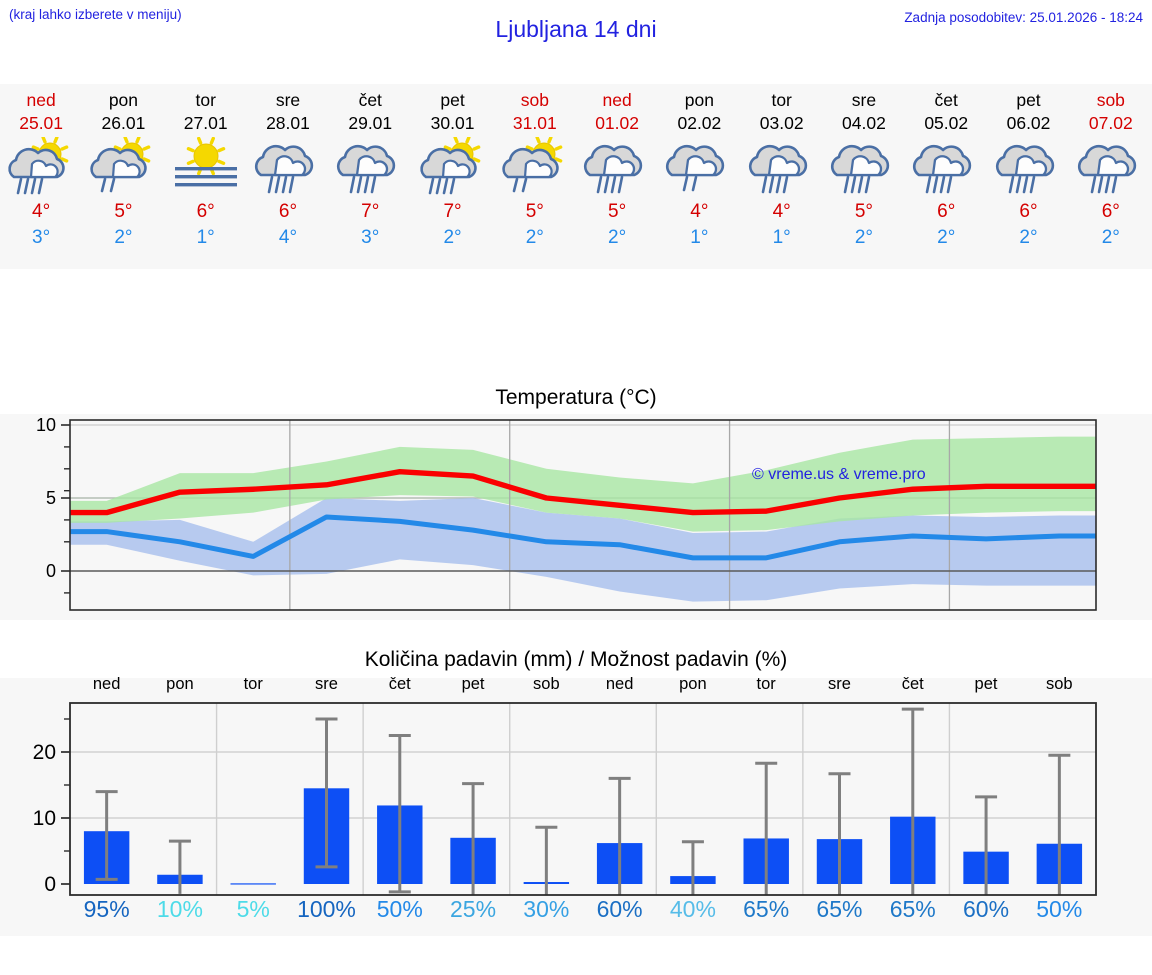 This screenshot has height=975, width=1152. What do you see at coordinates (534, 123) in the screenshot?
I see `day-date-label: 31.01` at bounding box center [534, 123].